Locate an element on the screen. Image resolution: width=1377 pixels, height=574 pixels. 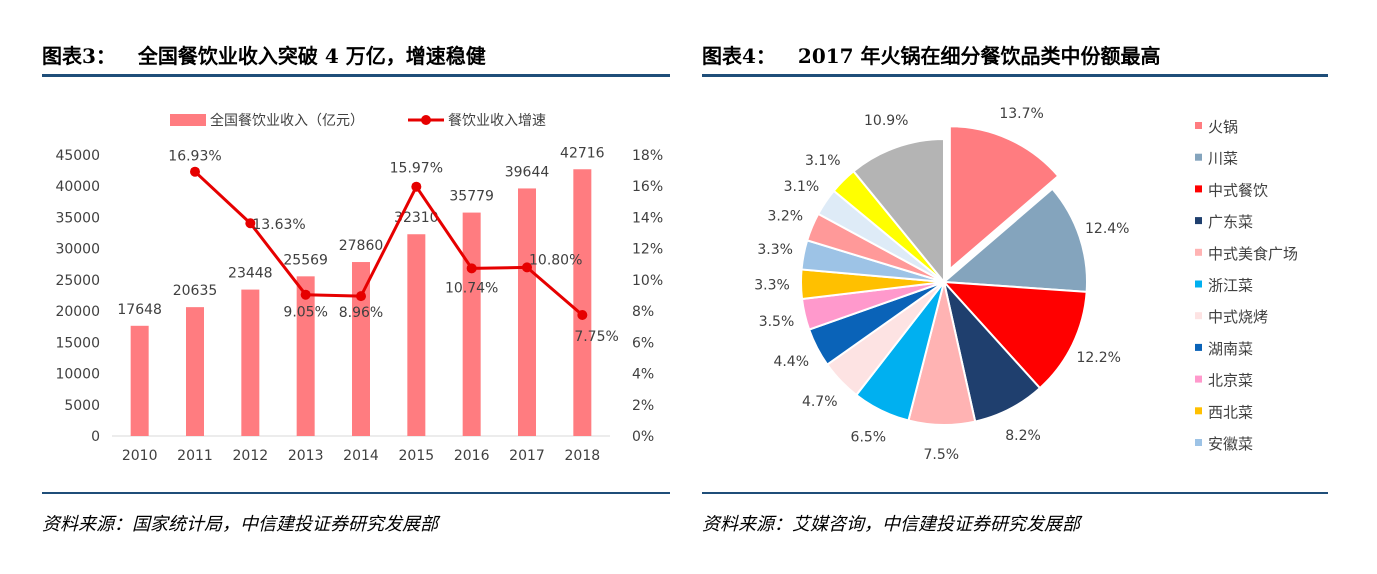
growth-label: 7.75% is located at coordinates (596, 337).